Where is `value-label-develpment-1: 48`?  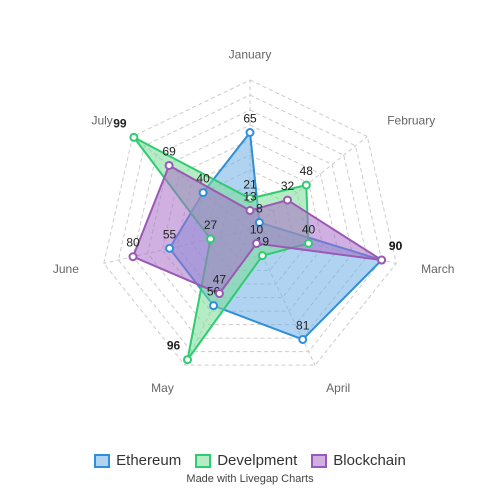
value-label-develpment-1: 48 is located at coordinates (307, 171).